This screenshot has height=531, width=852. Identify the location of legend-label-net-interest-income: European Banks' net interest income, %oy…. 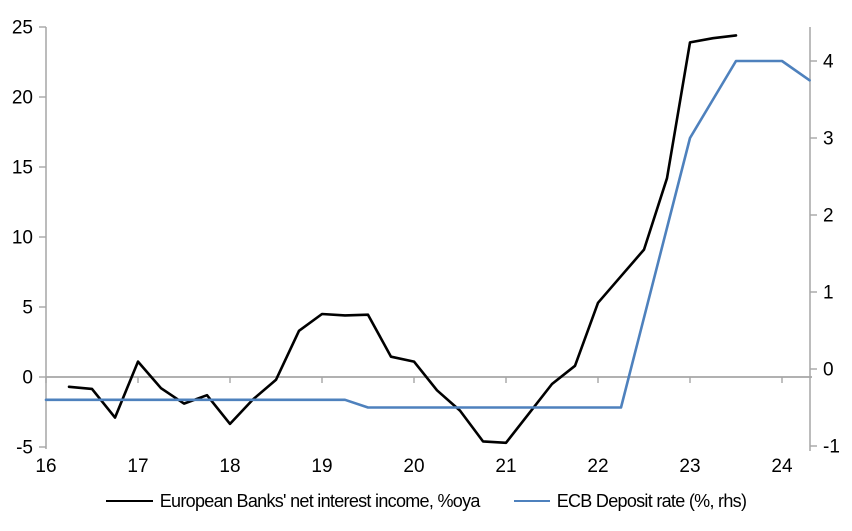
(320, 501).